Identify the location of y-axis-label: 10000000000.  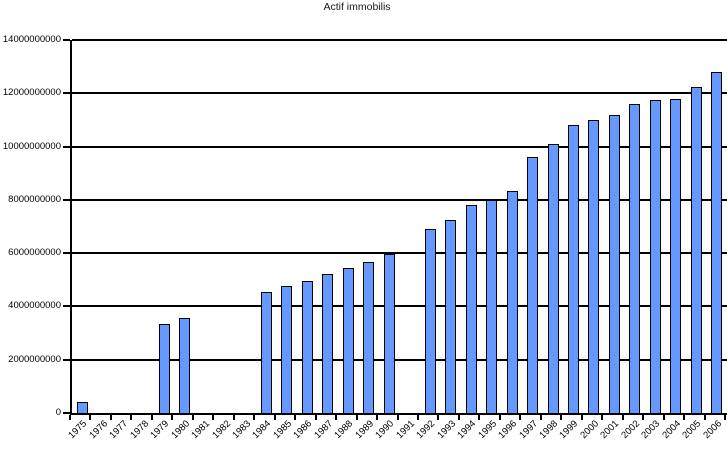
(31, 146).